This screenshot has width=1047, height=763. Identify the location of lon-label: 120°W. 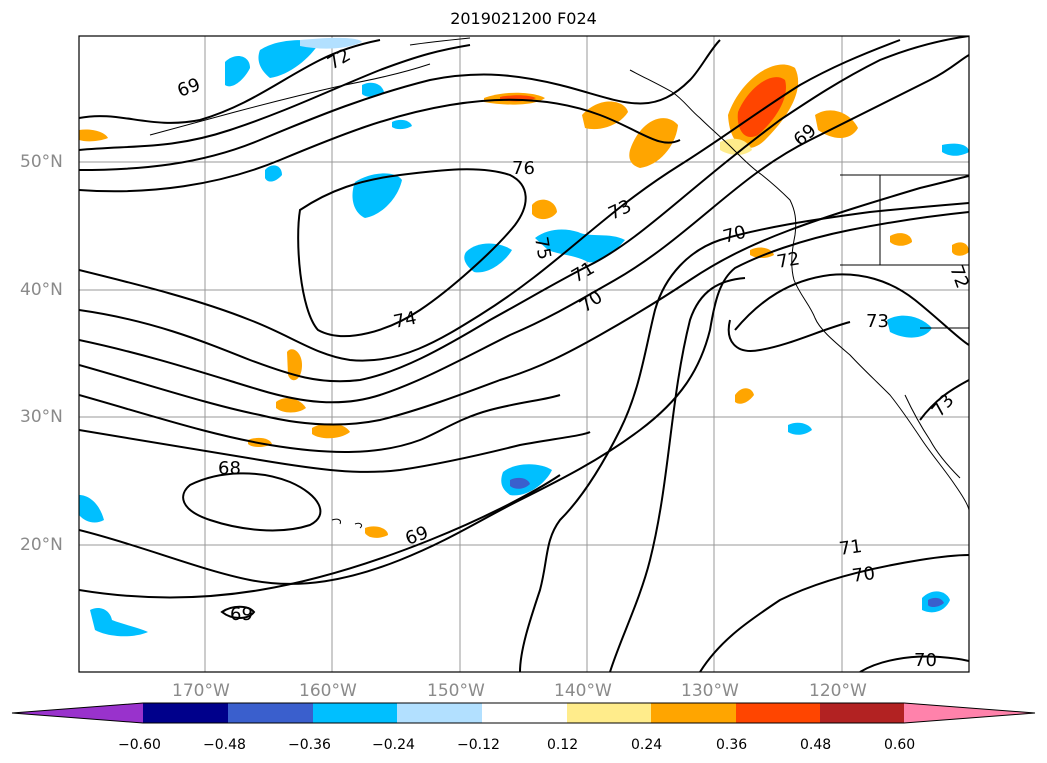
(838, 691).